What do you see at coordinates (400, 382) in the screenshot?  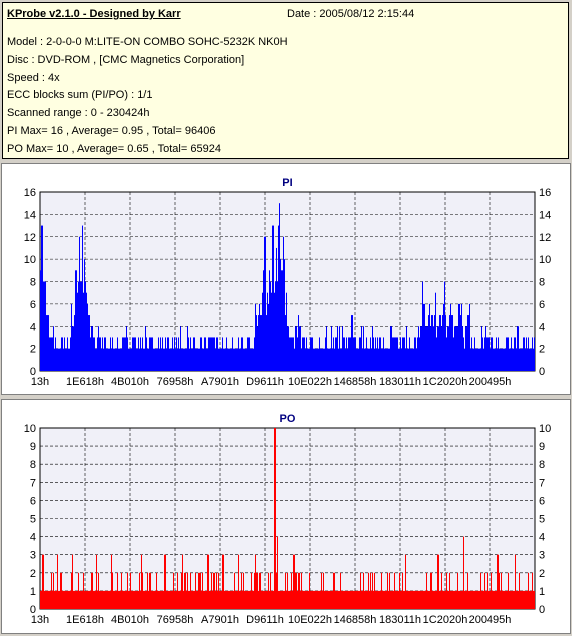 I see `pi-x-tick-label: 183011h` at bounding box center [400, 382].